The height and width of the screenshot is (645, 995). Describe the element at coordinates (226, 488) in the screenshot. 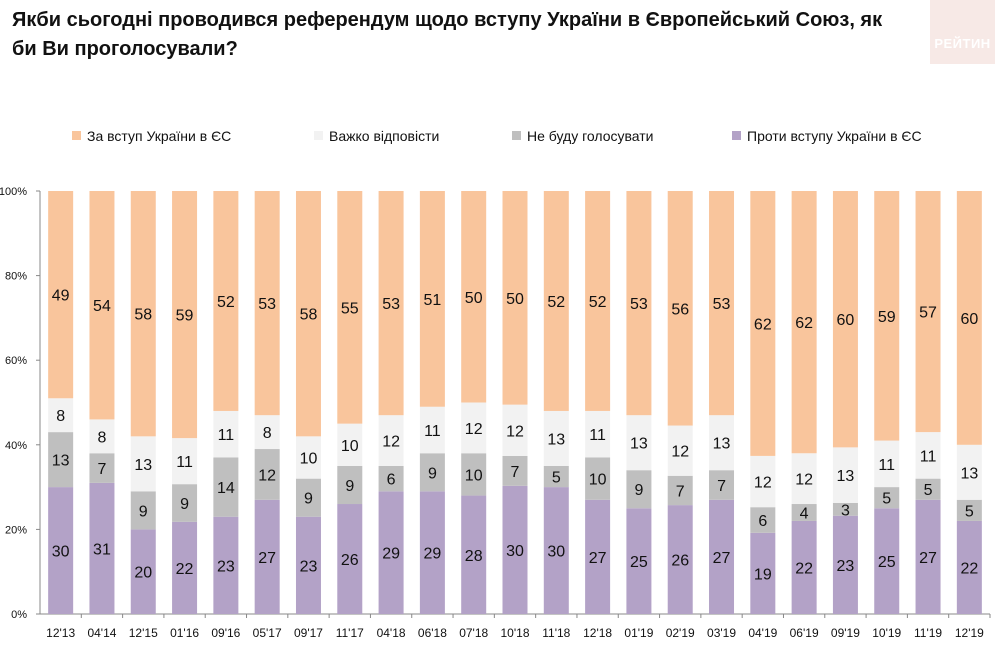

I see `data-label-notvote: 14` at that location.